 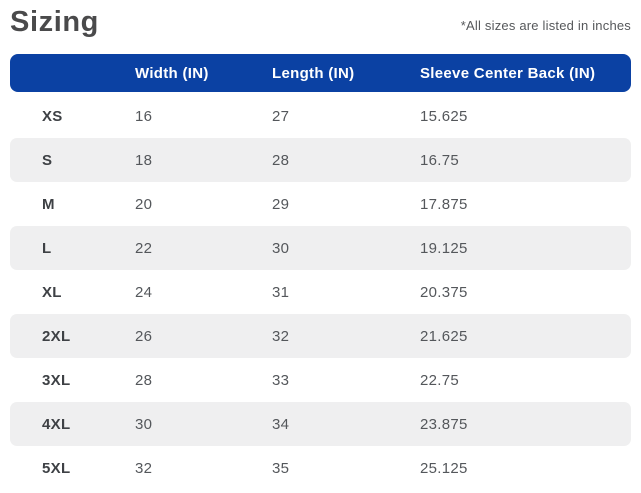 What do you see at coordinates (52, 292) in the screenshot?
I see `size-cell: XL` at bounding box center [52, 292].